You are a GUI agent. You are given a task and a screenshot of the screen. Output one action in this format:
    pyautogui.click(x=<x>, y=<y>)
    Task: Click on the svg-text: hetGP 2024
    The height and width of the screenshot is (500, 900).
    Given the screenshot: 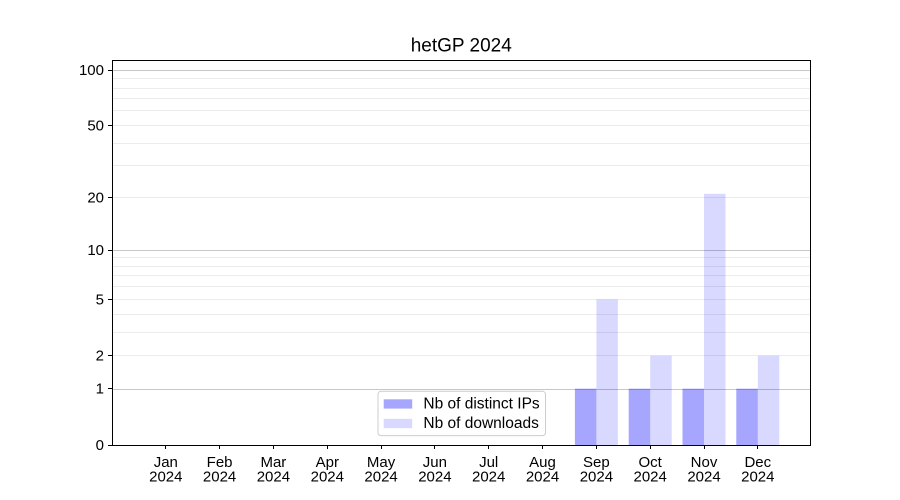 What is the action you would take?
    pyautogui.click(x=462, y=46)
    